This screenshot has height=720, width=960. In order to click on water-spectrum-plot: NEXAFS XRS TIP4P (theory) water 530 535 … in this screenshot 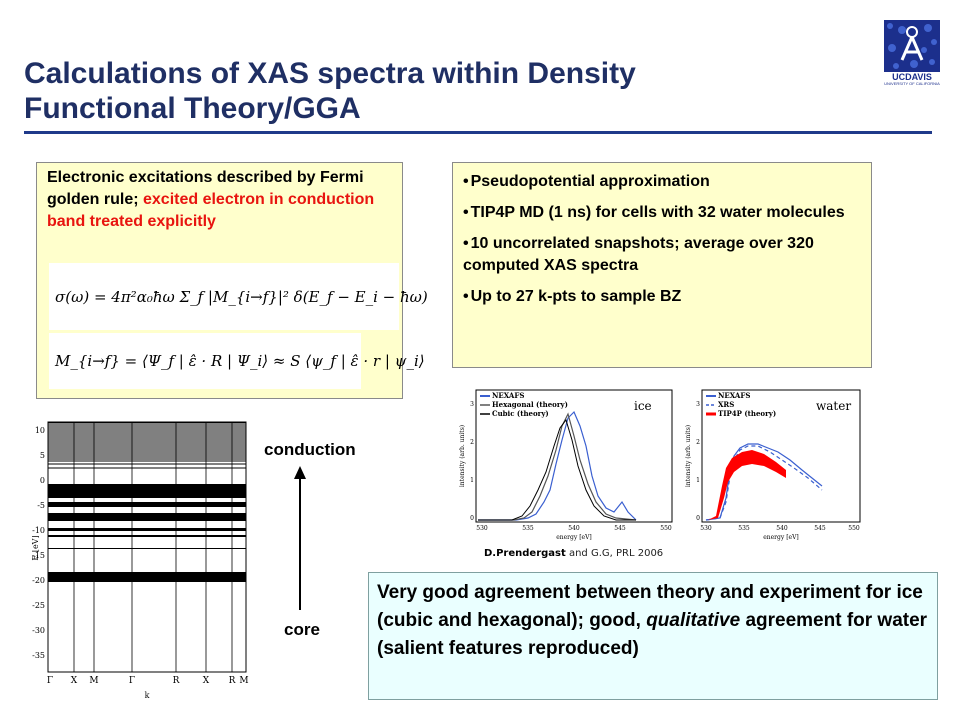, I will do `click(773, 465)`.